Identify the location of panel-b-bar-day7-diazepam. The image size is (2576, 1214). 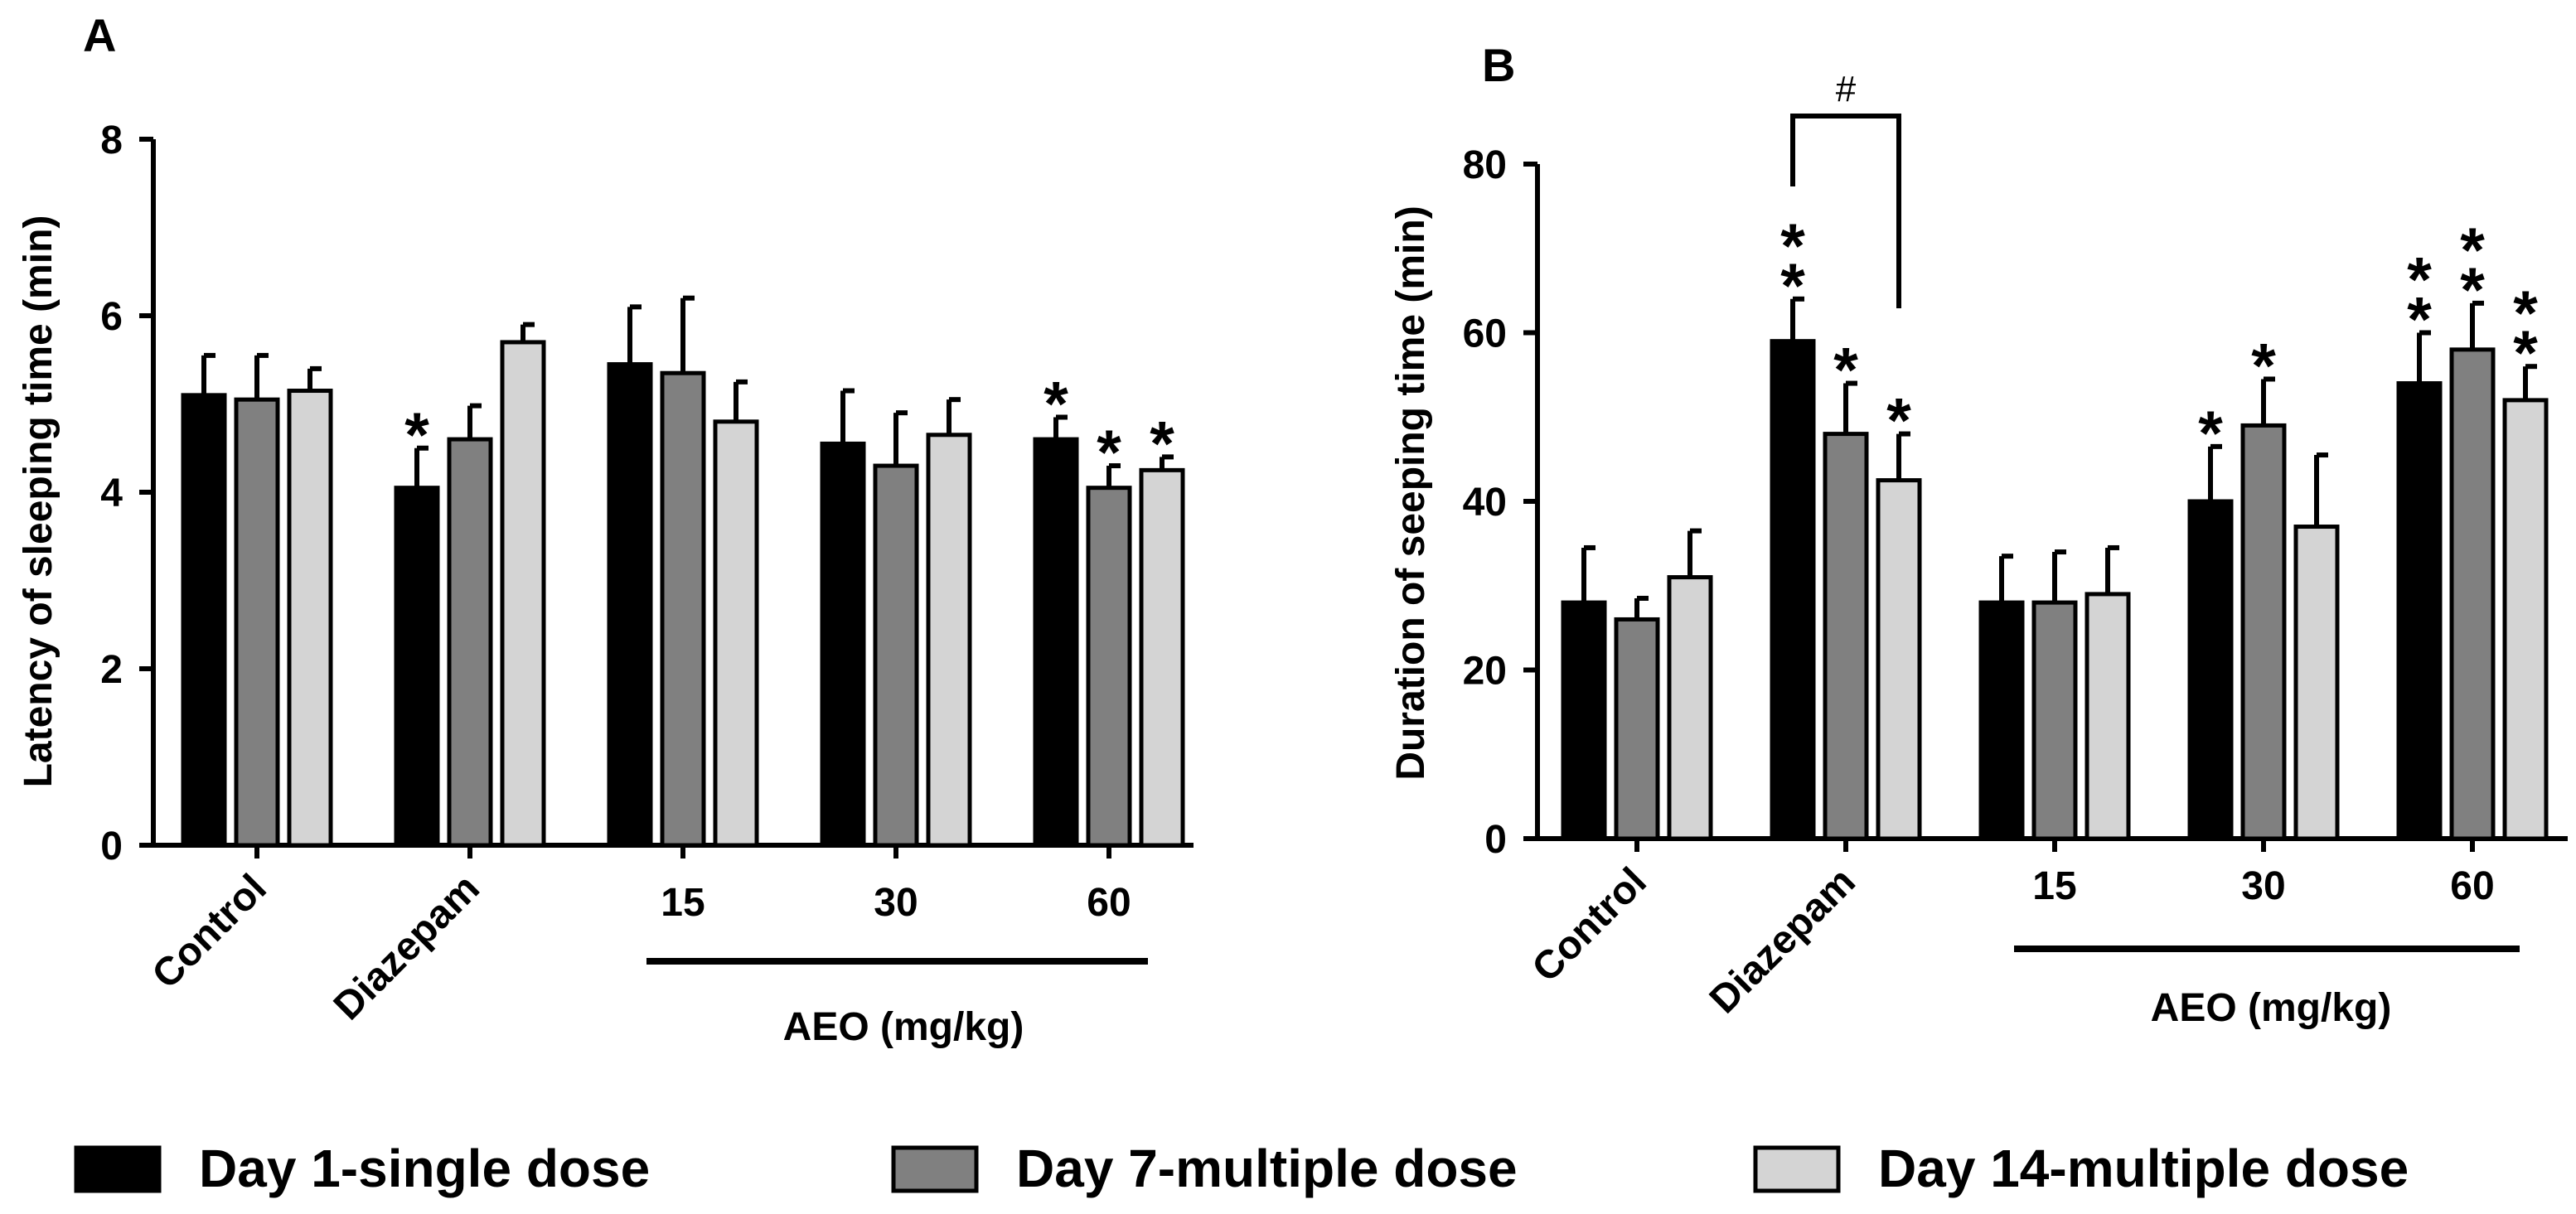
(1846, 636).